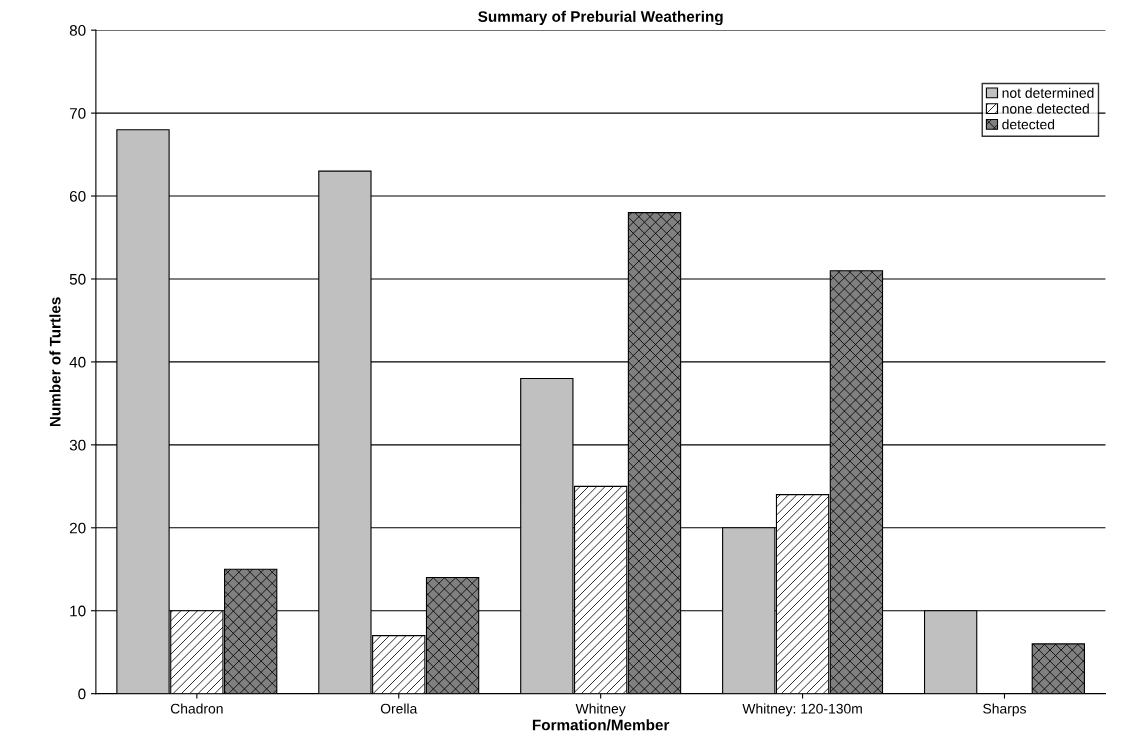 Image resolution: width=1128 pixels, height=754 pixels. Describe the element at coordinates (77, 196) in the screenshot. I see `y-tick-label: 60` at that location.